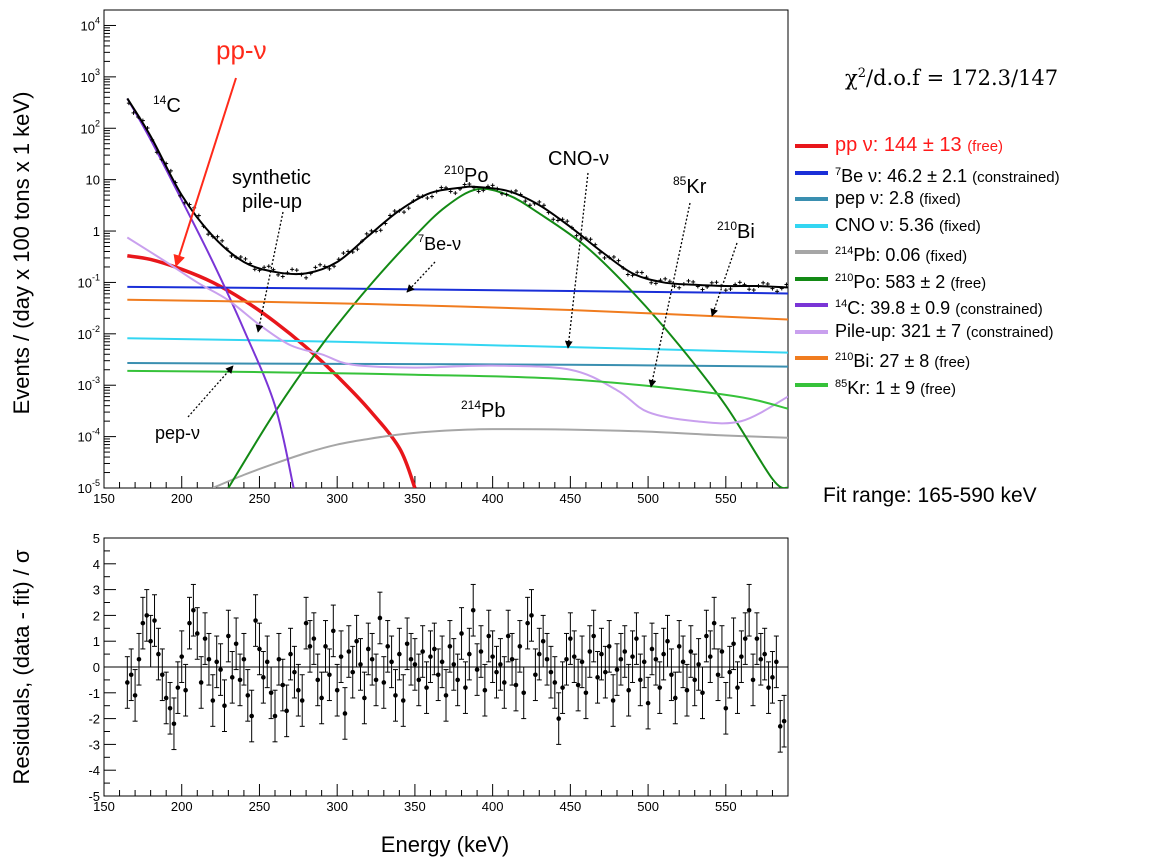 The image size is (1154, 860). What do you see at coordinates (210, 391) in the screenshot?
I see `pep-arrow` at bounding box center [210, 391].